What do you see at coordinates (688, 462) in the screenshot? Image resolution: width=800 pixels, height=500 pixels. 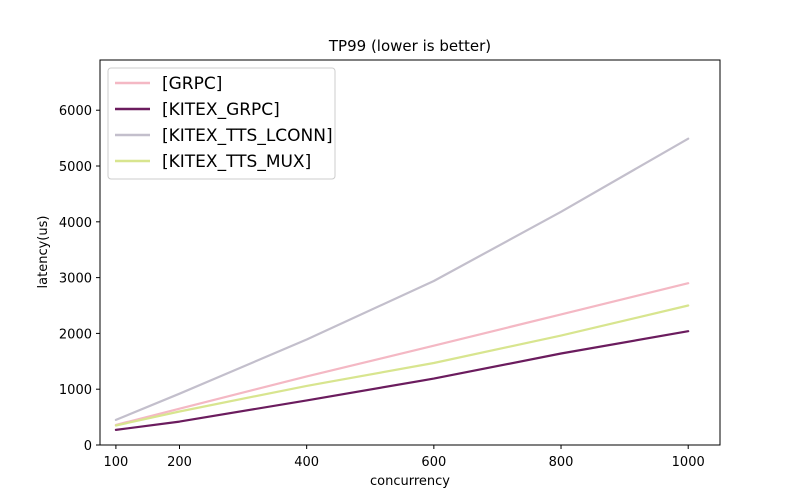 I see `x-tick-label: 1000` at bounding box center [688, 462].